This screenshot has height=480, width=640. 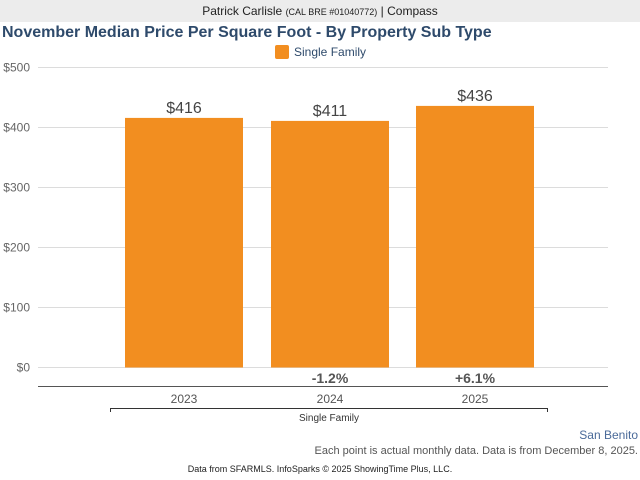 What do you see at coordinates (331, 12) in the screenshot?
I see `license-number: (CAL BRE #01040772)` at bounding box center [331, 12].